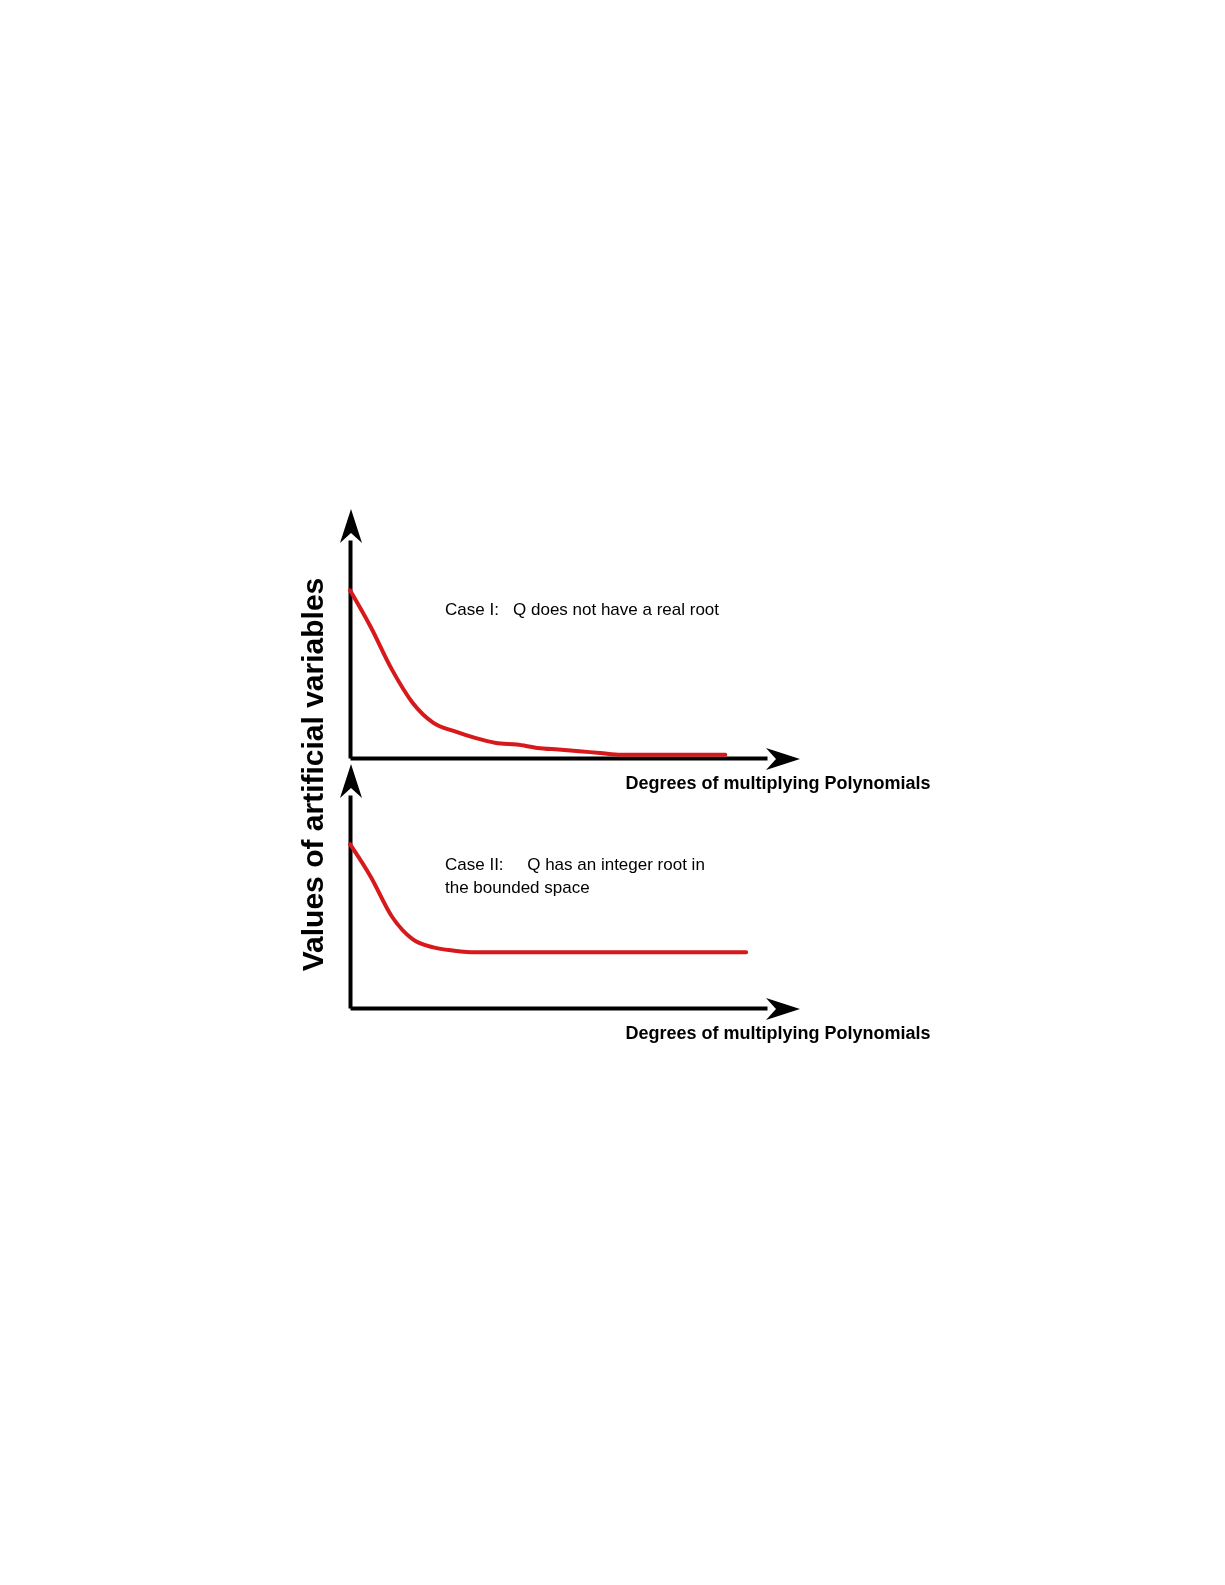 The image size is (1225, 1585). What do you see at coordinates (312, 774) in the screenshot?
I see `y-axis-title: Values of artificial variables` at bounding box center [312, 774].